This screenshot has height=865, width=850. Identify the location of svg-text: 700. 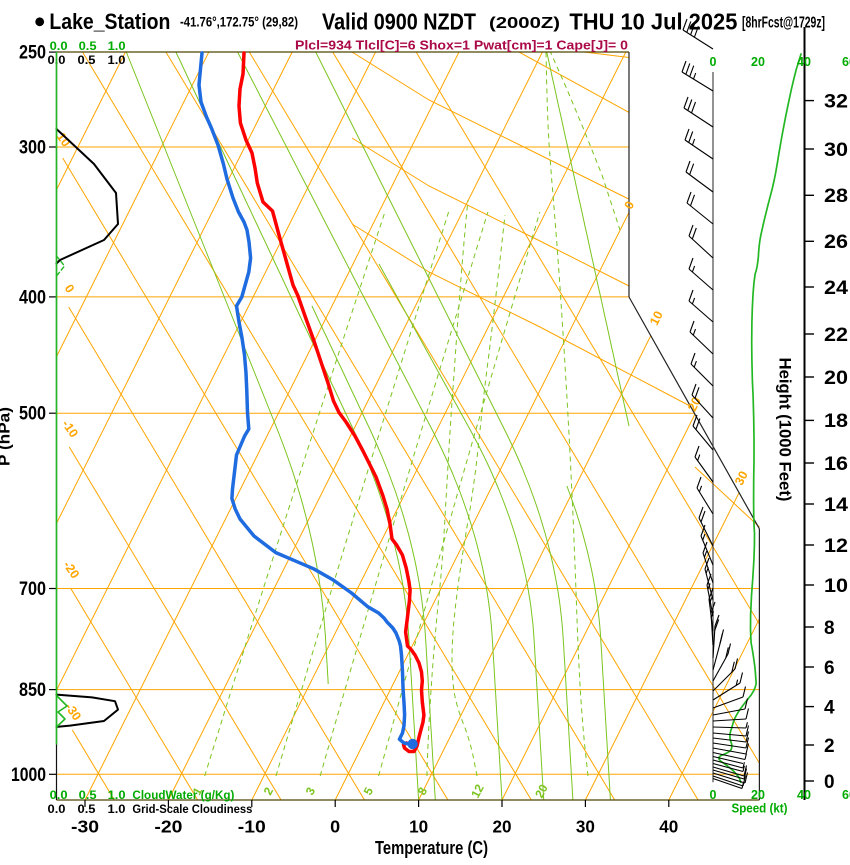
(32, 589).